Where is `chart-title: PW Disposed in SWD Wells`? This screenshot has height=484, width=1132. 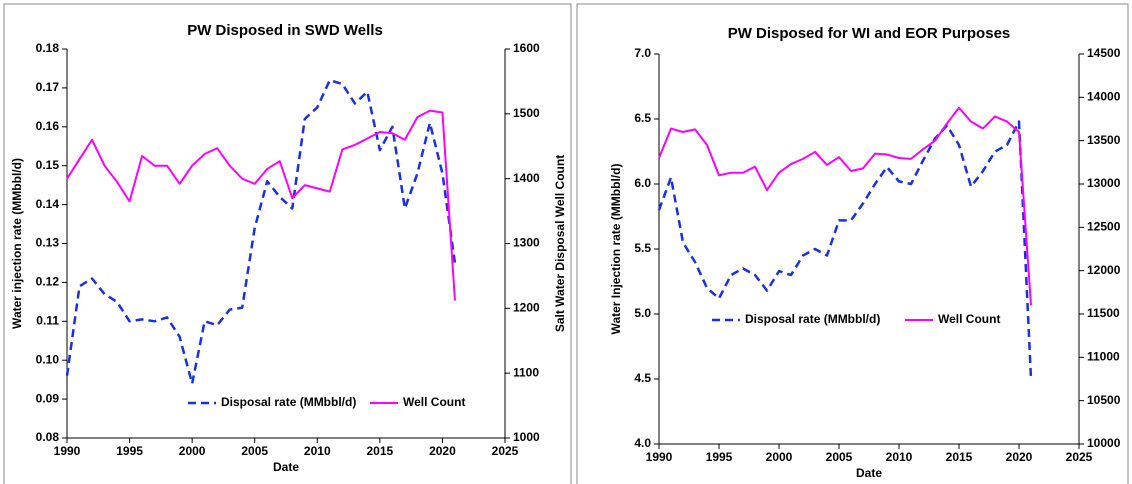
chart-title: PW Disposed in SWD Wells is located at coordinates (285, 30).